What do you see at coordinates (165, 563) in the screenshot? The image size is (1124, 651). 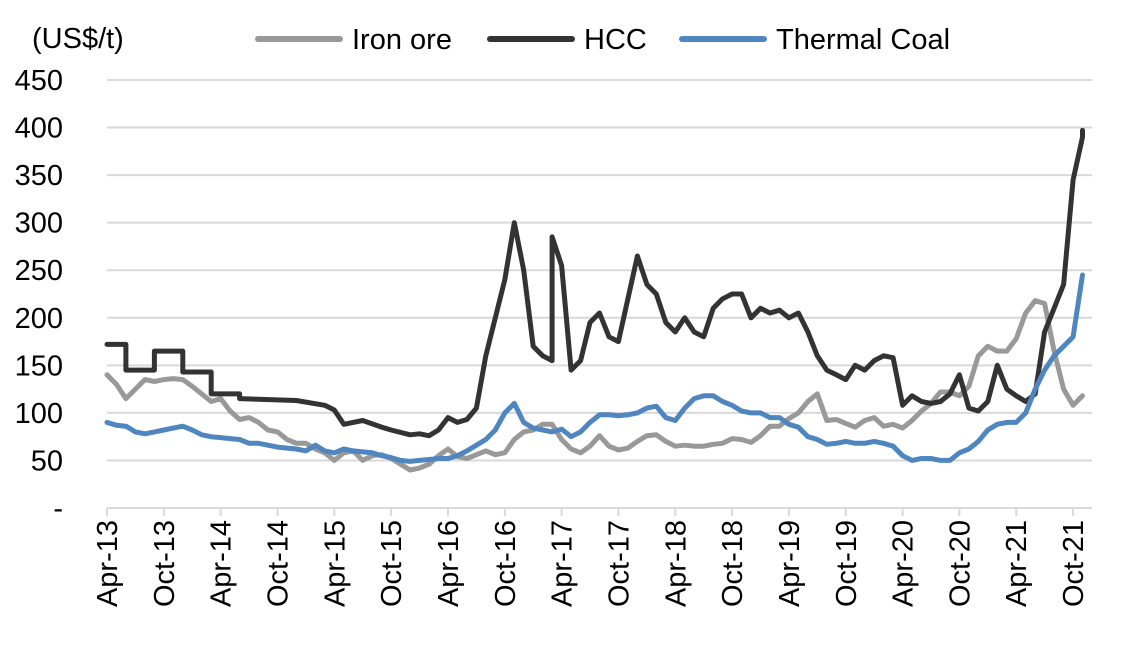 I see `x-tick-label: Oct-13` at bounding box center [165, 563].